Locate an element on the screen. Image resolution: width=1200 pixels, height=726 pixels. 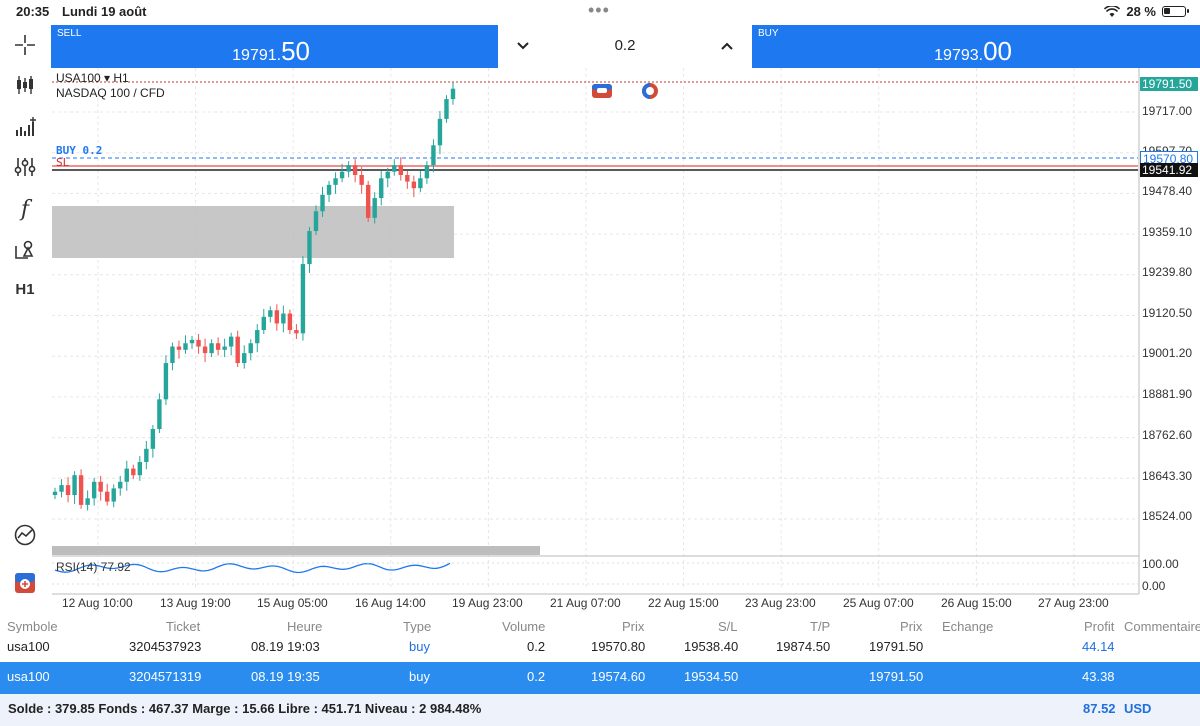
rsi-tick: 100.00 is located at coordinates (1160, 564).